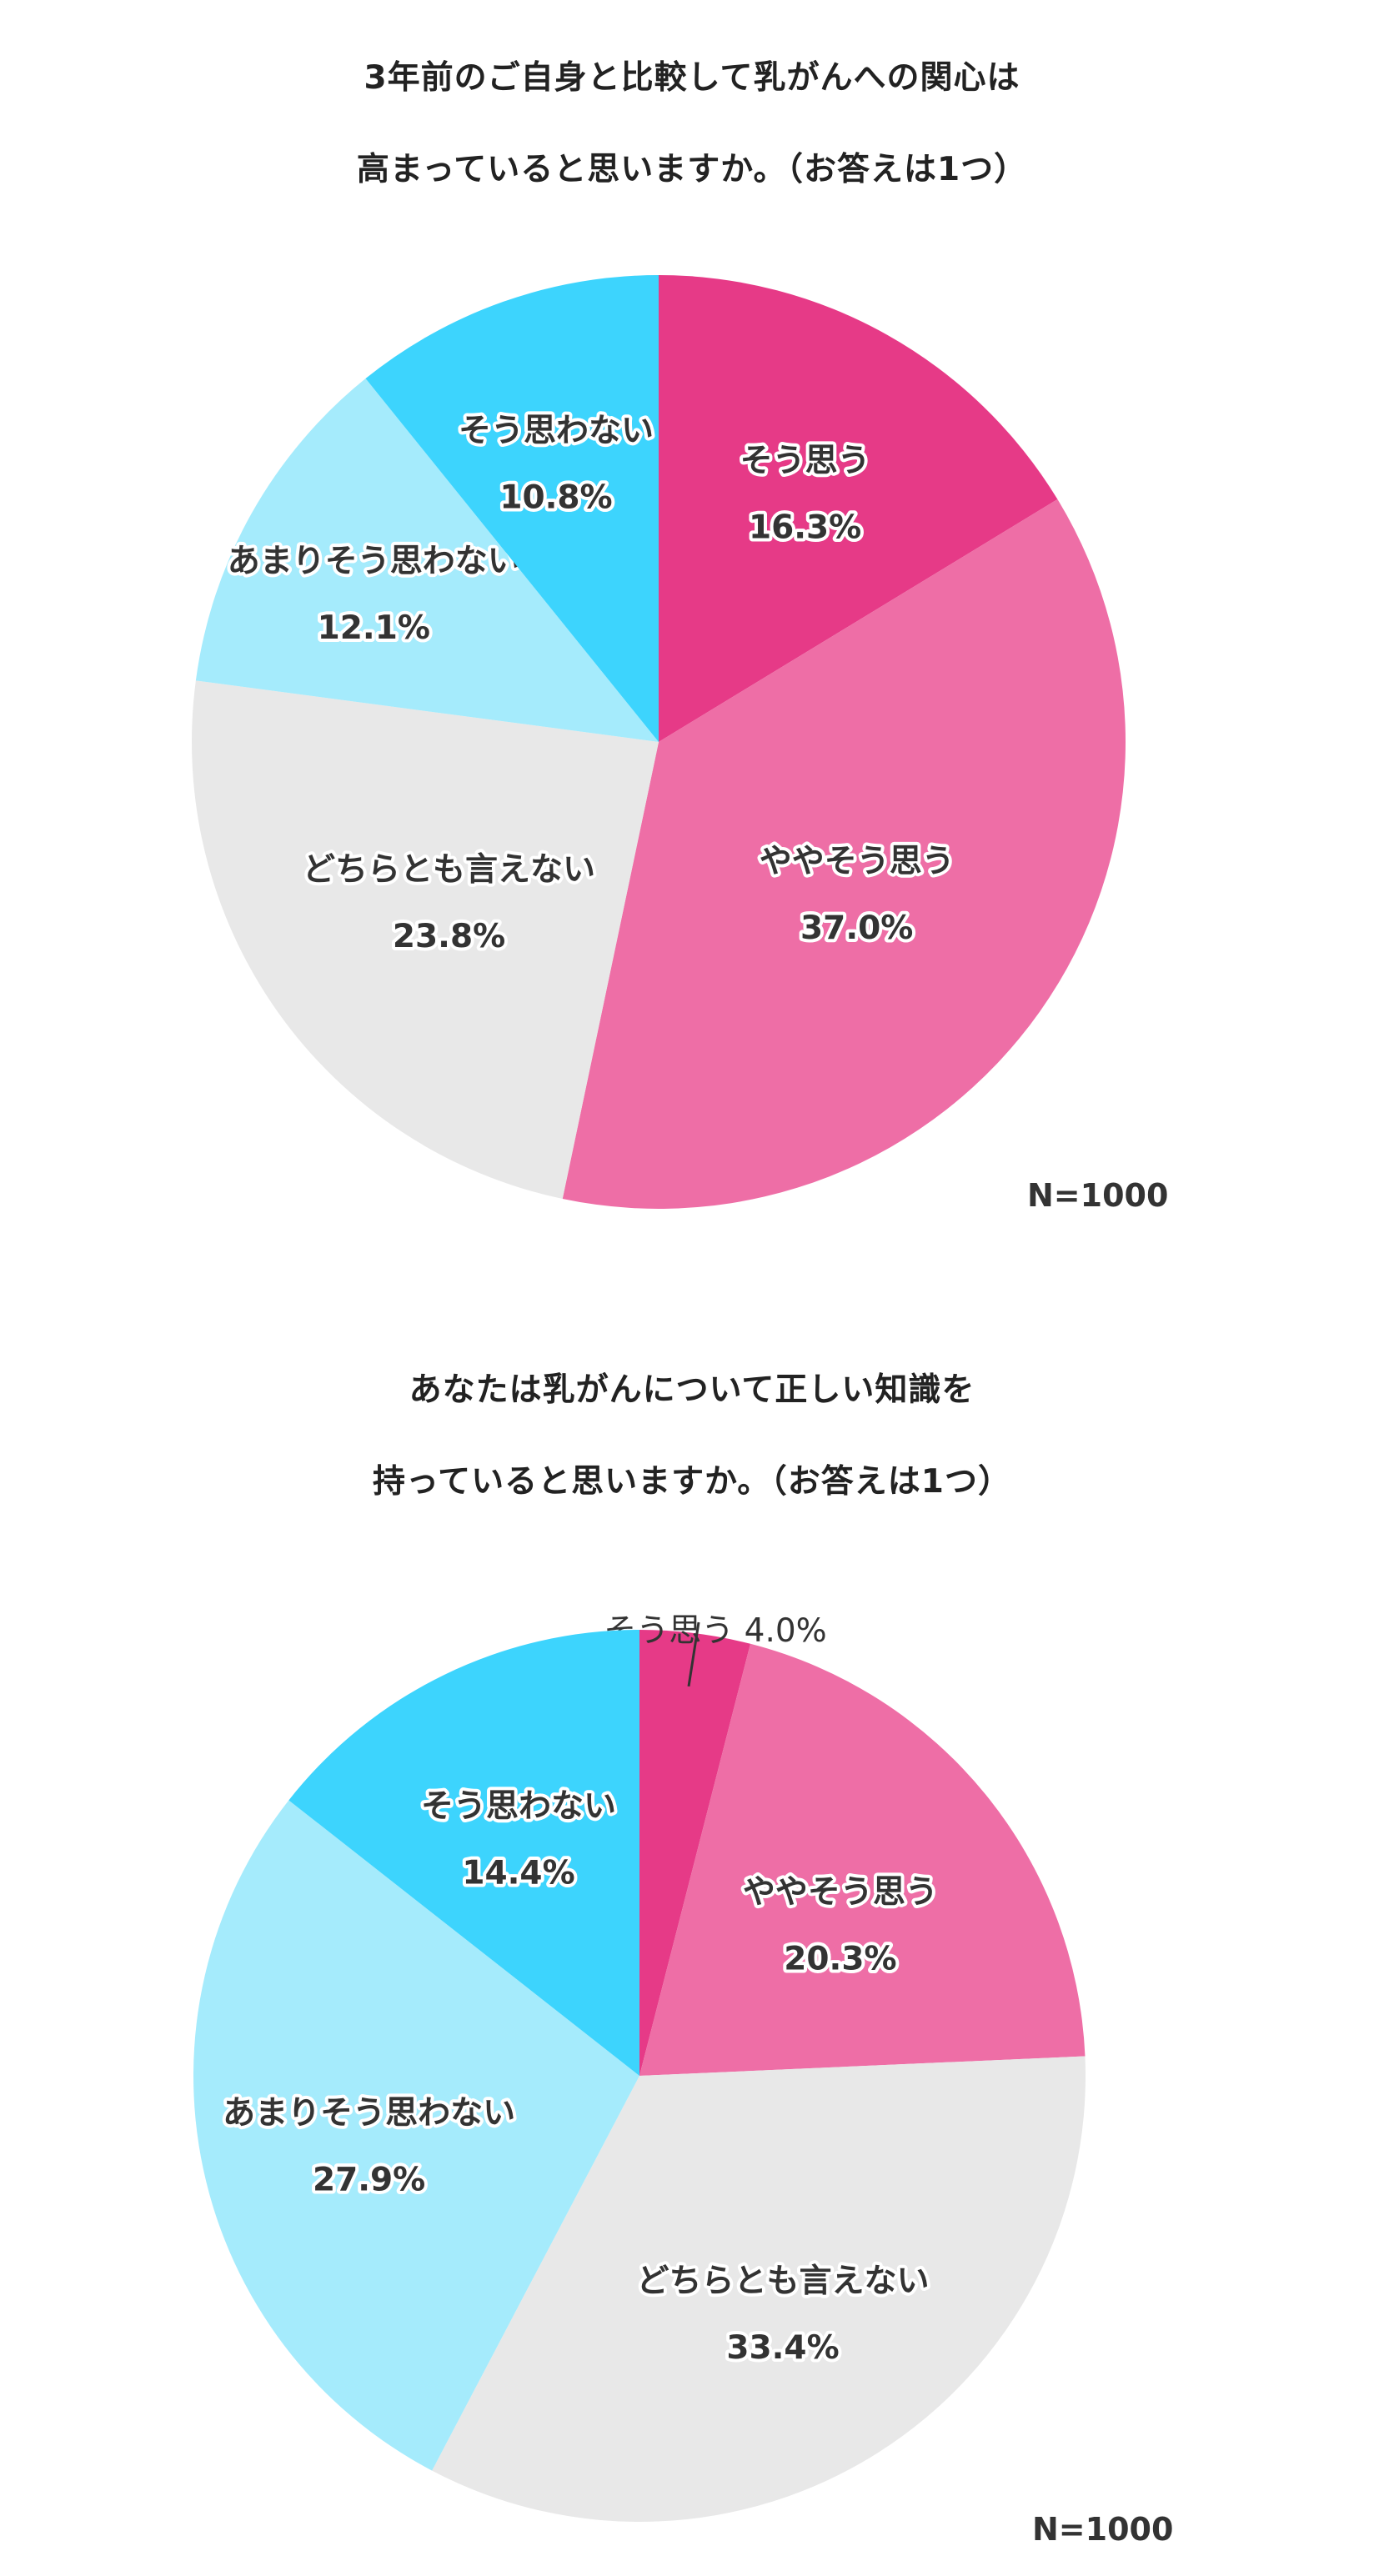 This screenshot has height=2576, width=1384. Describe the element at coordinates (374, 628) in the screenshot. I see `chart1-value-somewhat-disagree: 12.1%` at that location.